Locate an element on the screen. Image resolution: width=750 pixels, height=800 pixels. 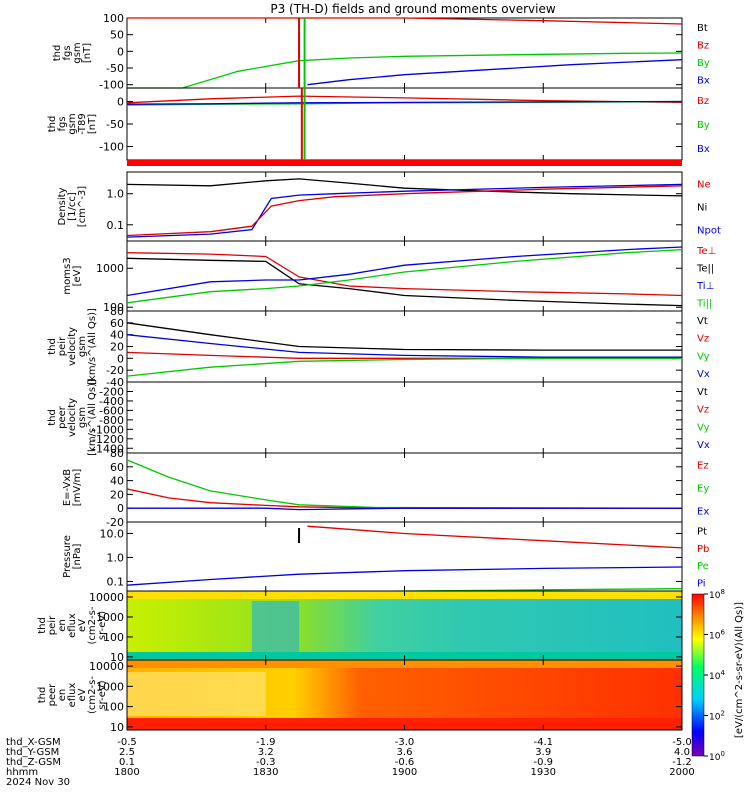
legend-Pe: Pe is located at coordinates (703, 566).